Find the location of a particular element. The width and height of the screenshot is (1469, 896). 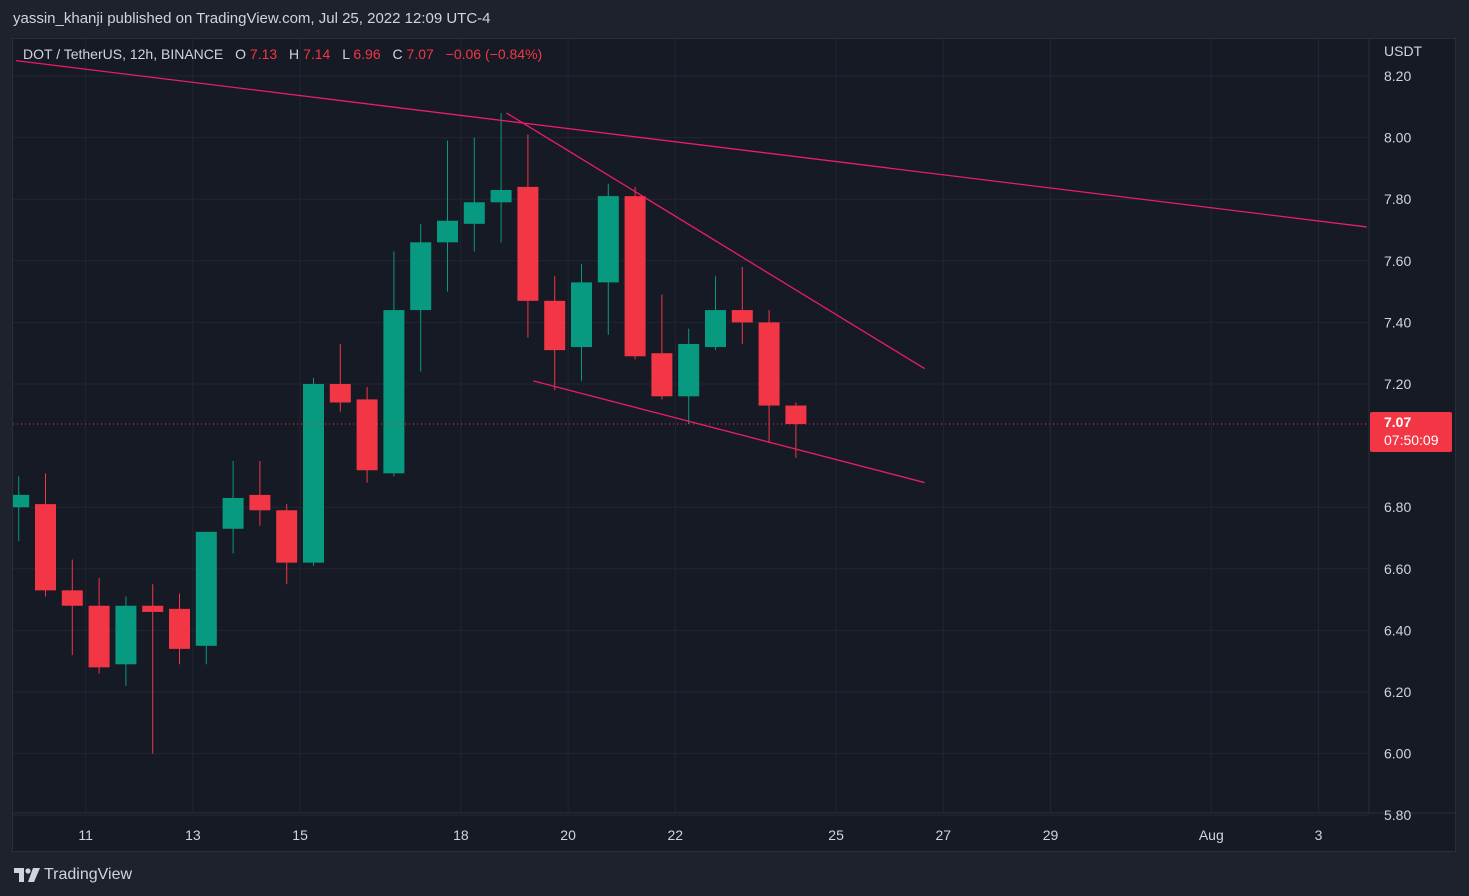

price-axis-currency: USDT is located at coordinates (1403, 51).